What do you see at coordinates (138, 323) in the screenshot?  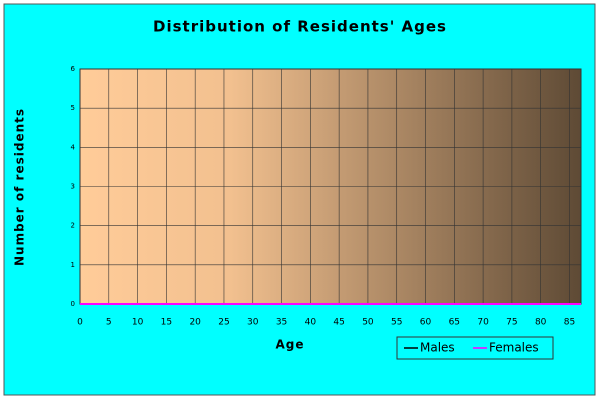 I see `x-tick-label: 10` at bounding box center [138, 323].